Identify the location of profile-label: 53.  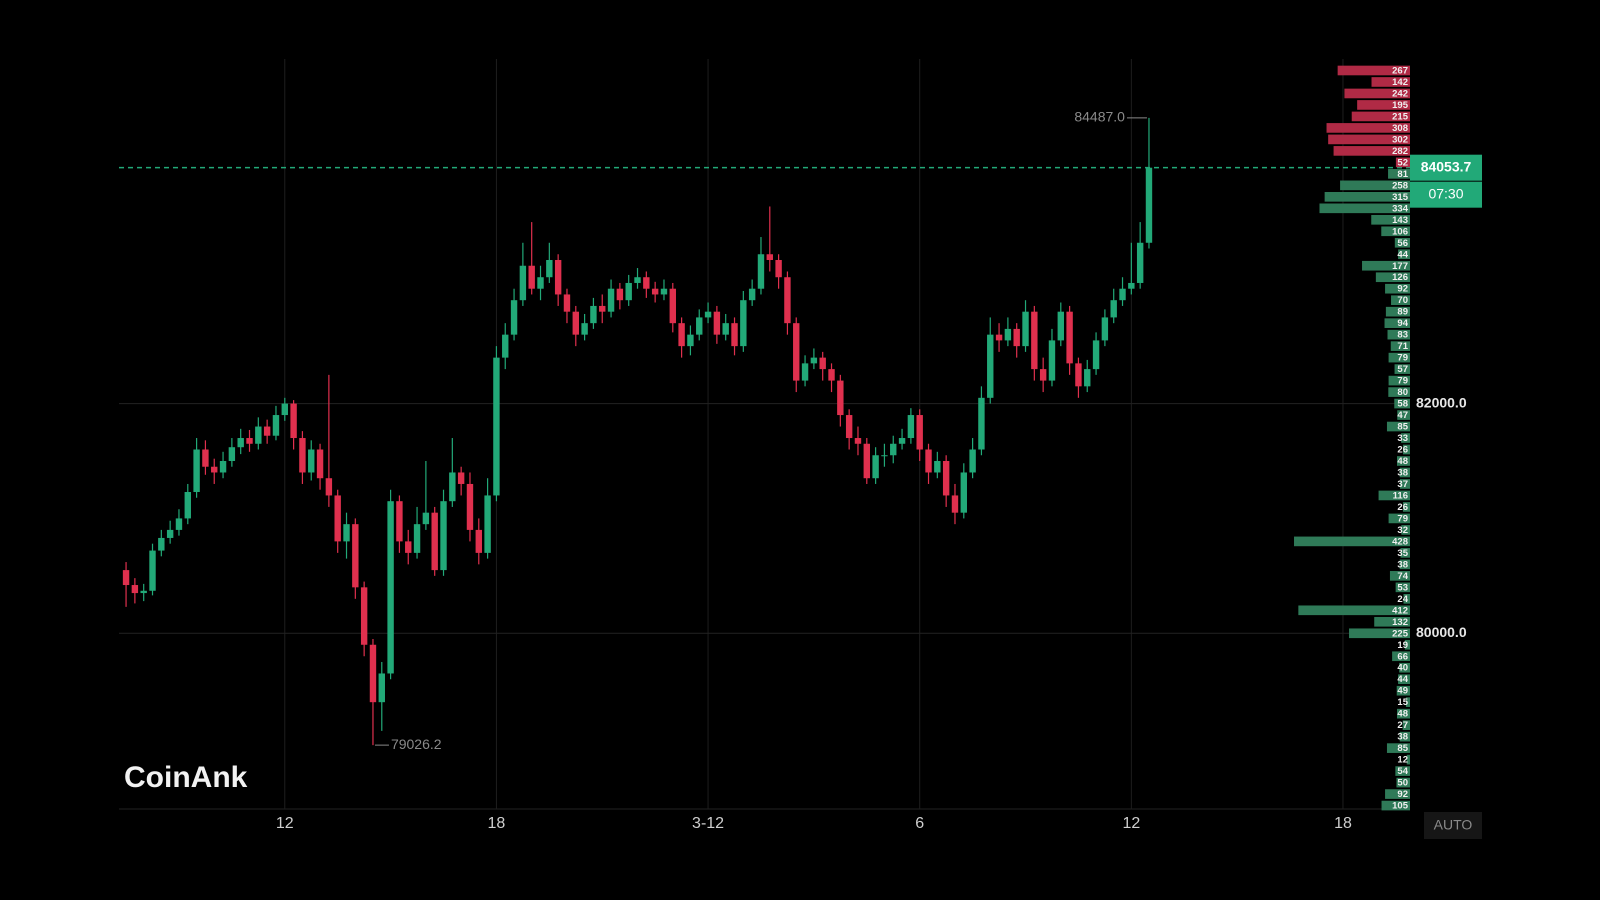
(1402, 587).